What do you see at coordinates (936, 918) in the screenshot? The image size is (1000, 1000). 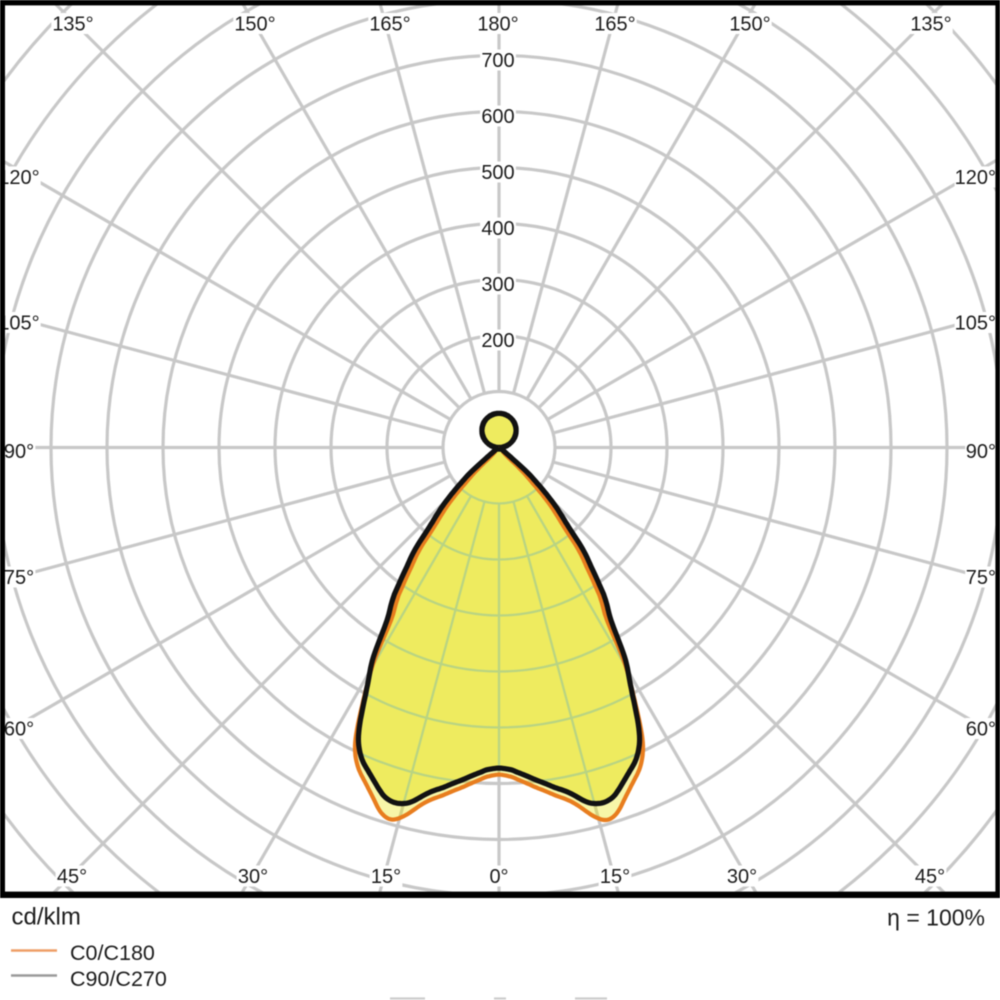 I see `svg-text: η = 100%` at bounding box center [936, 918].